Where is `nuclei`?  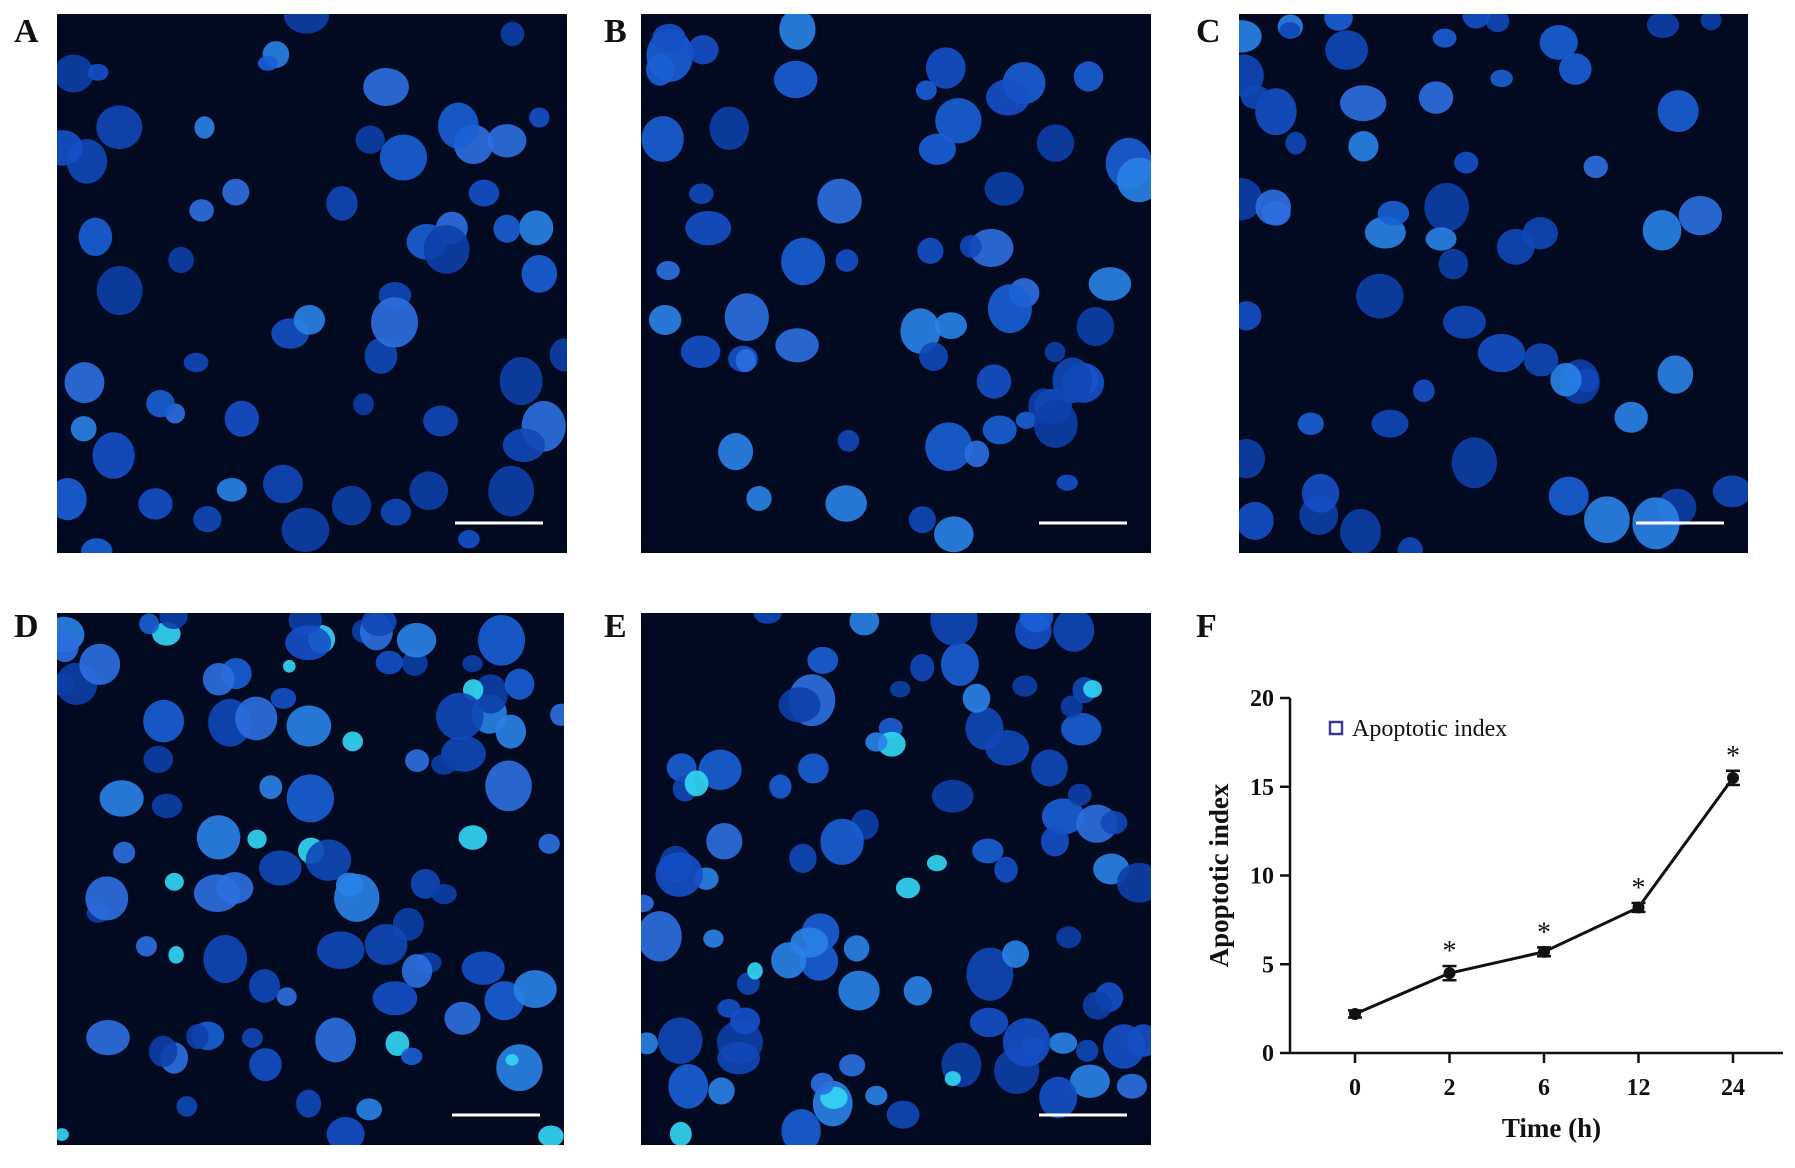
nuclei is located at coordinates (896, 879).